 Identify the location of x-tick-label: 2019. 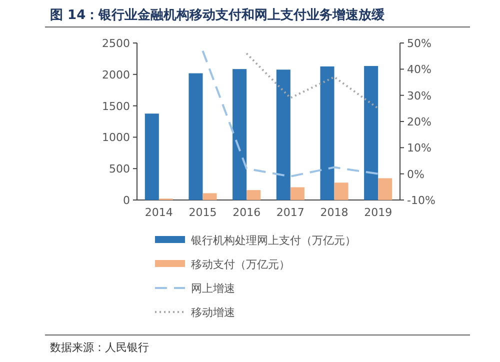
(378, 212).